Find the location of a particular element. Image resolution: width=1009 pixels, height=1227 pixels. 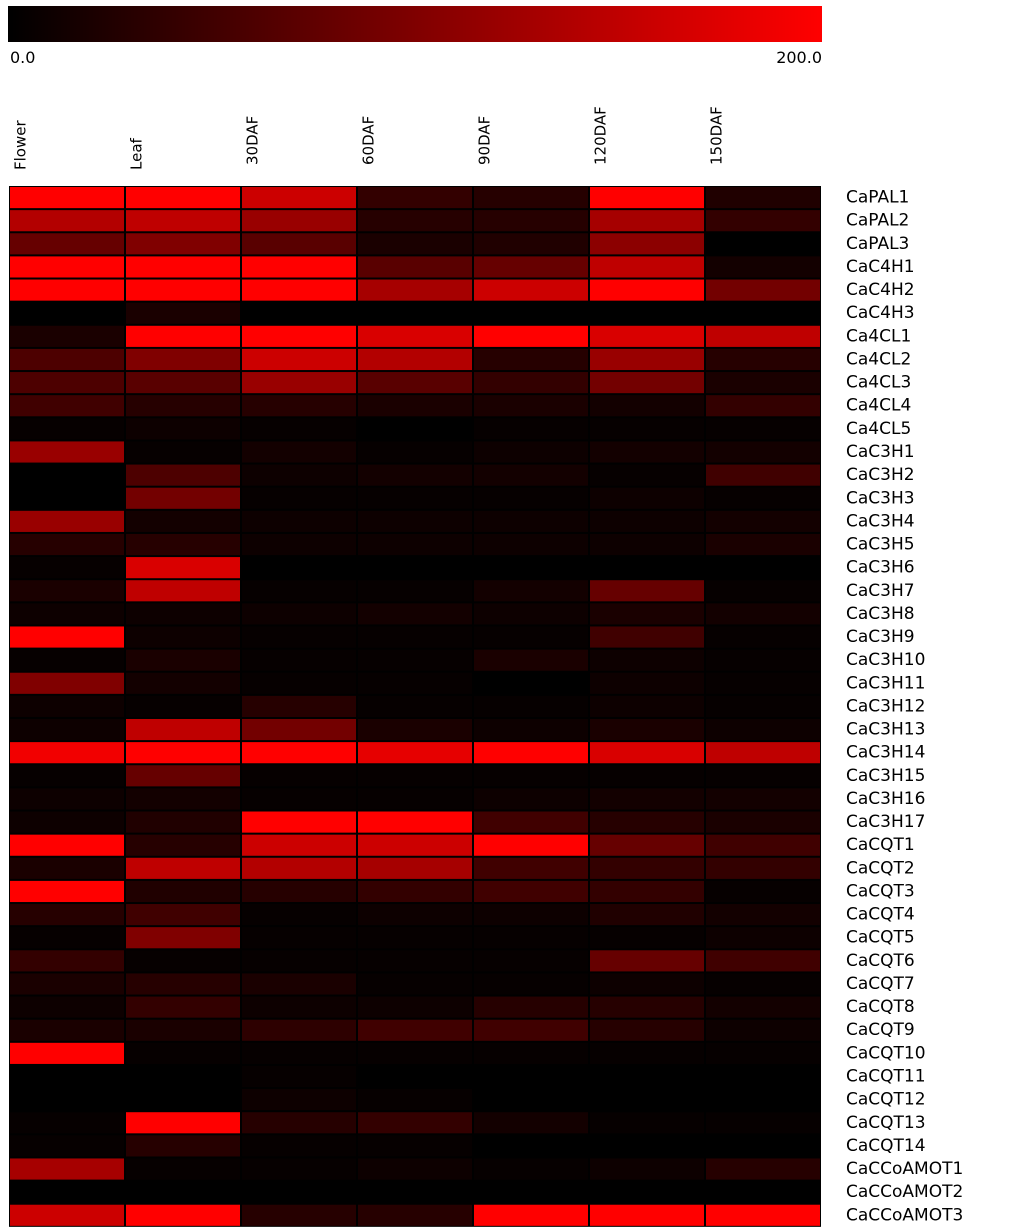

row-label-cac4h2: CaC4H2 is located at coordinates (880, 290).